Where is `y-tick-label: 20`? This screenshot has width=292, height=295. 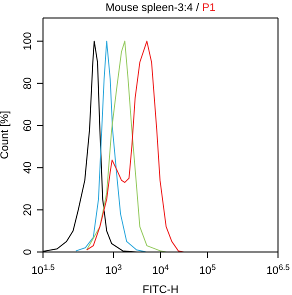
y-tick-label: 20 is located at coordinates (28, 210).